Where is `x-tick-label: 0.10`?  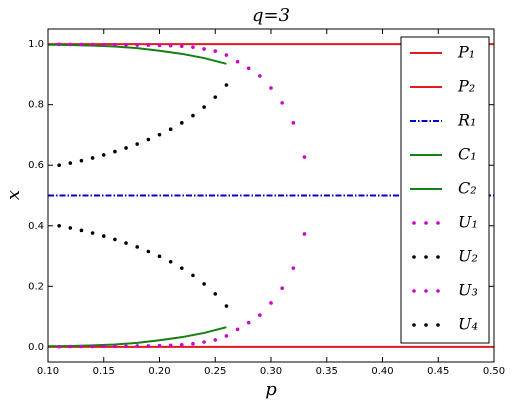
x-tick-label: 0.10 is located at coordinates (48, 371).